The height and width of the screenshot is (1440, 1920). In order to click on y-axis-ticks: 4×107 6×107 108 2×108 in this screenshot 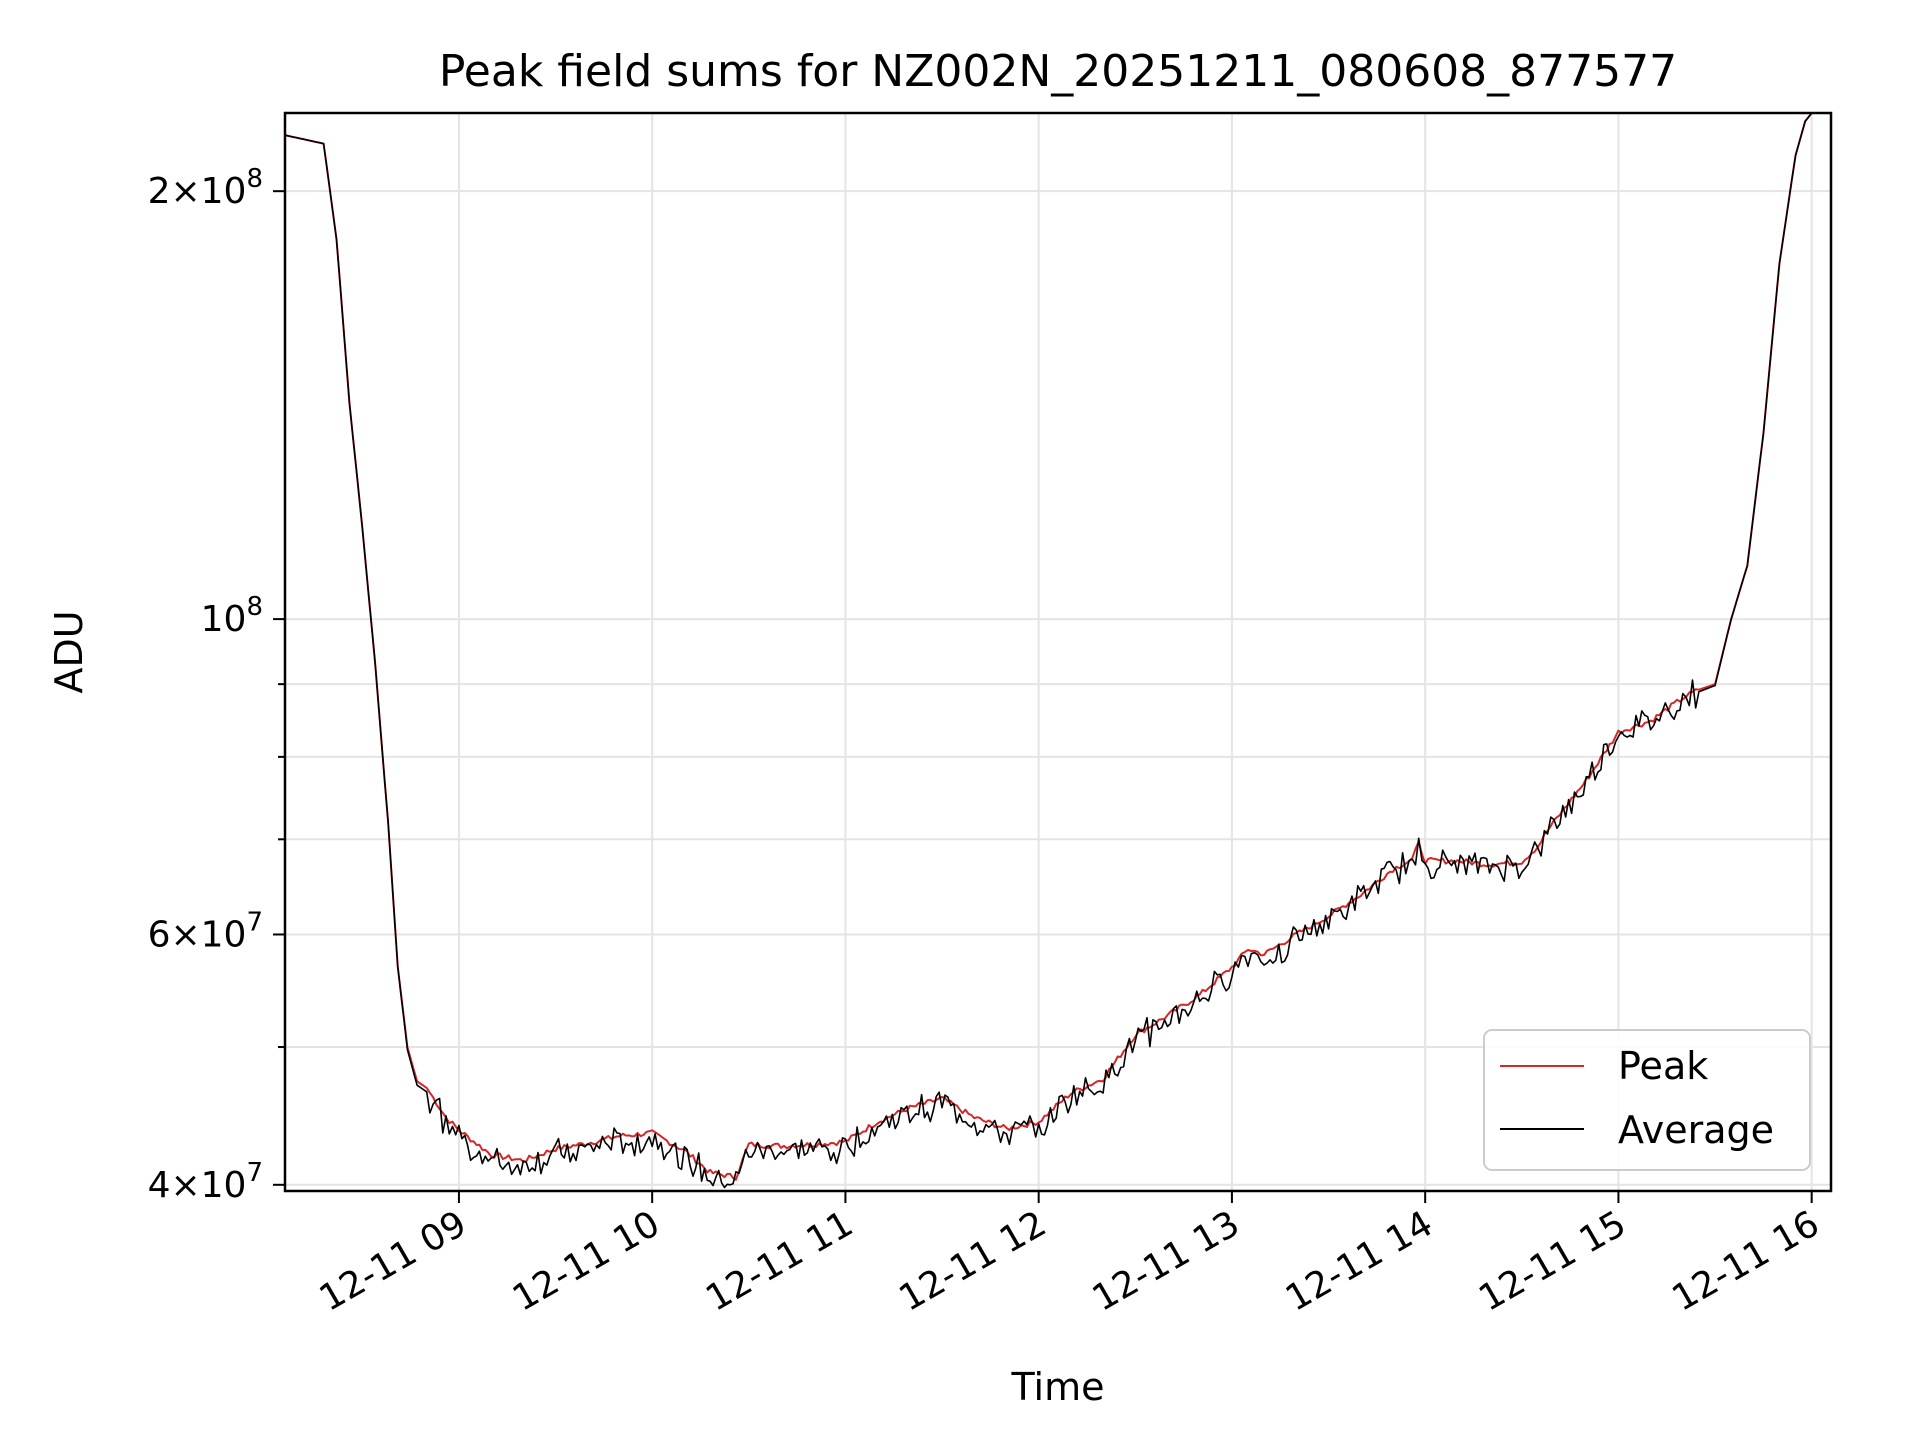, I will do `click(216, 685)`.